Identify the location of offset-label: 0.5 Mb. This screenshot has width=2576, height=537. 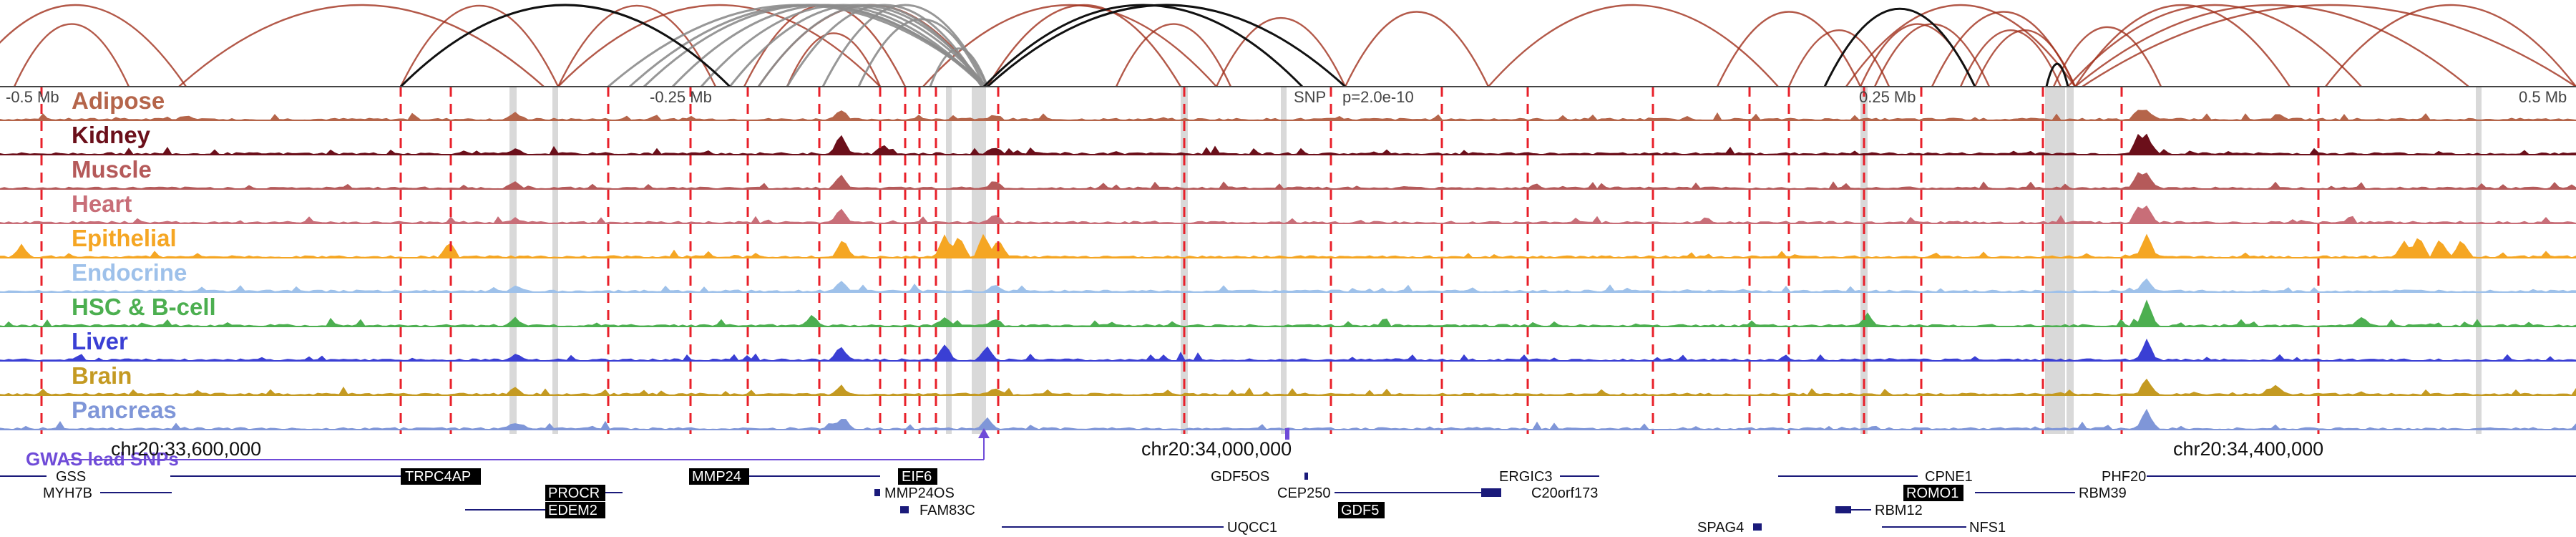
(2543, 97).